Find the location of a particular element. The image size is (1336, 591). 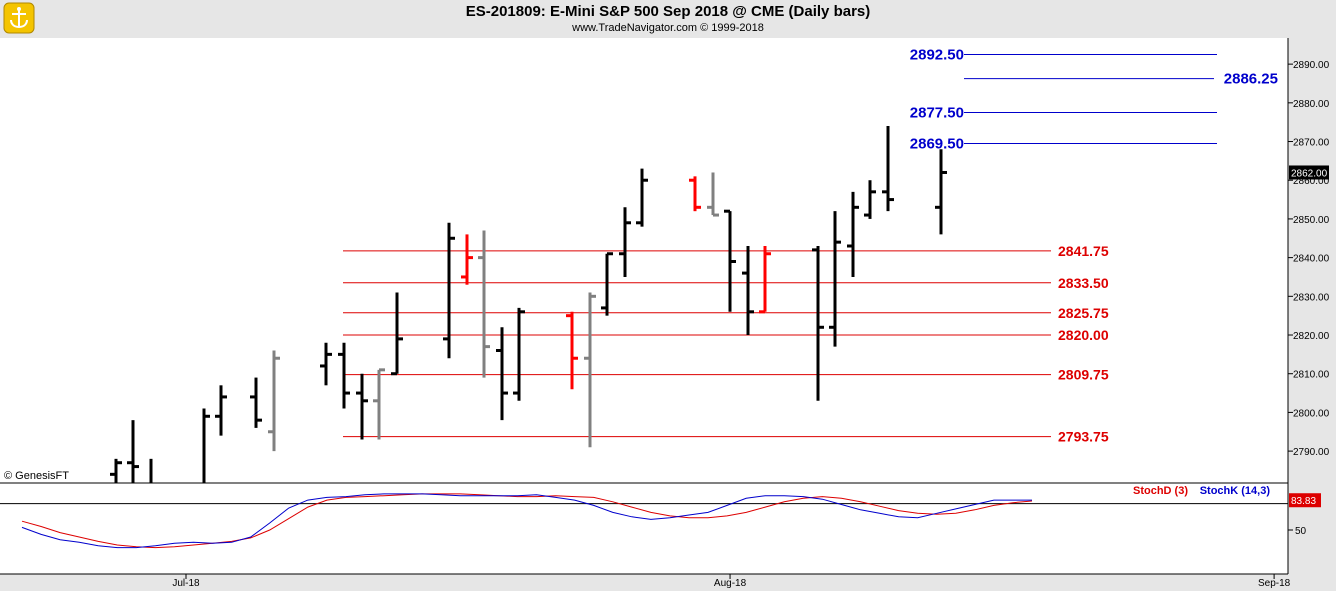

chart-subtitle: www.TradeNavigator.com © 1999-2018 is located at coordinates (668, 28).